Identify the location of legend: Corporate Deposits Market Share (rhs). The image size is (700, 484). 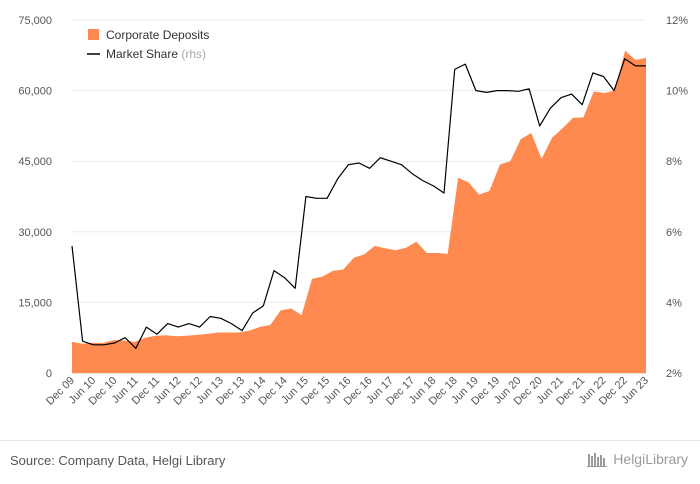
(148, 44).